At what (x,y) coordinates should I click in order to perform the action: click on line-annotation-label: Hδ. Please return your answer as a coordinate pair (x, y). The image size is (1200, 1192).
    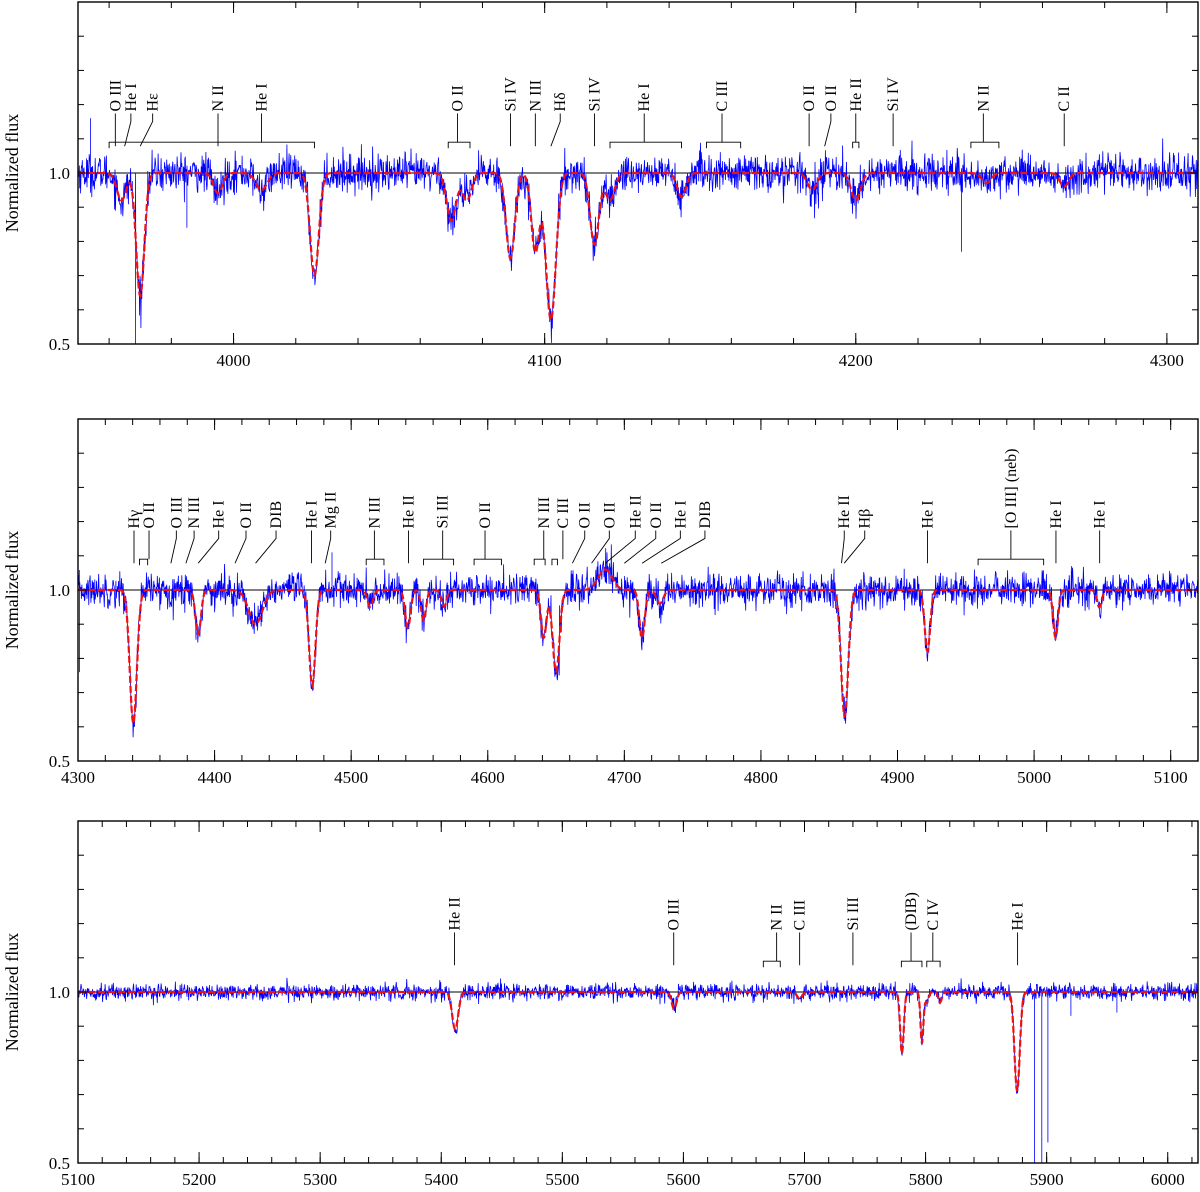
    Looking at the image, I should click on (560, 101).